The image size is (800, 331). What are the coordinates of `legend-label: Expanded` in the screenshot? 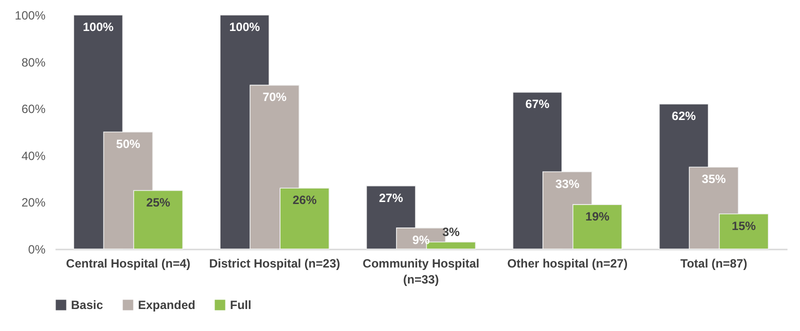 It's located at (167, 305).